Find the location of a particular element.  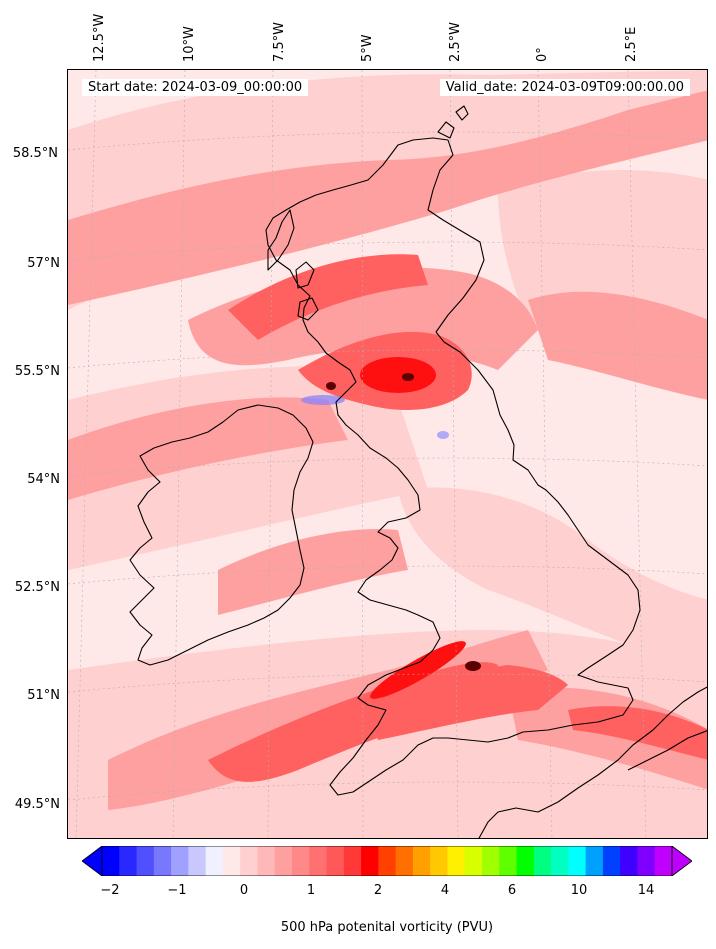

colorbar-label: 500 hPa potenital vorticity (PVU) is located at coordinates (387, 927).